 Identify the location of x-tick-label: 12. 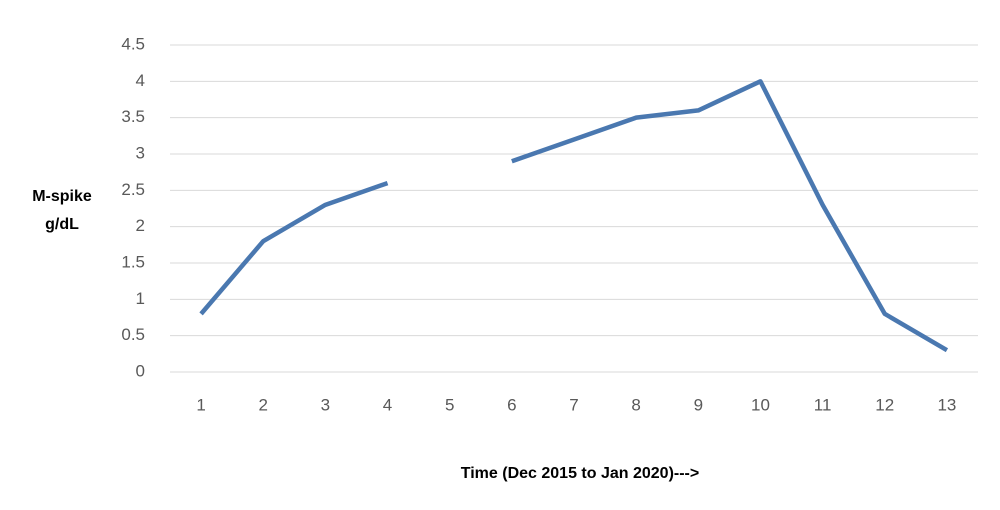
(884, 404).